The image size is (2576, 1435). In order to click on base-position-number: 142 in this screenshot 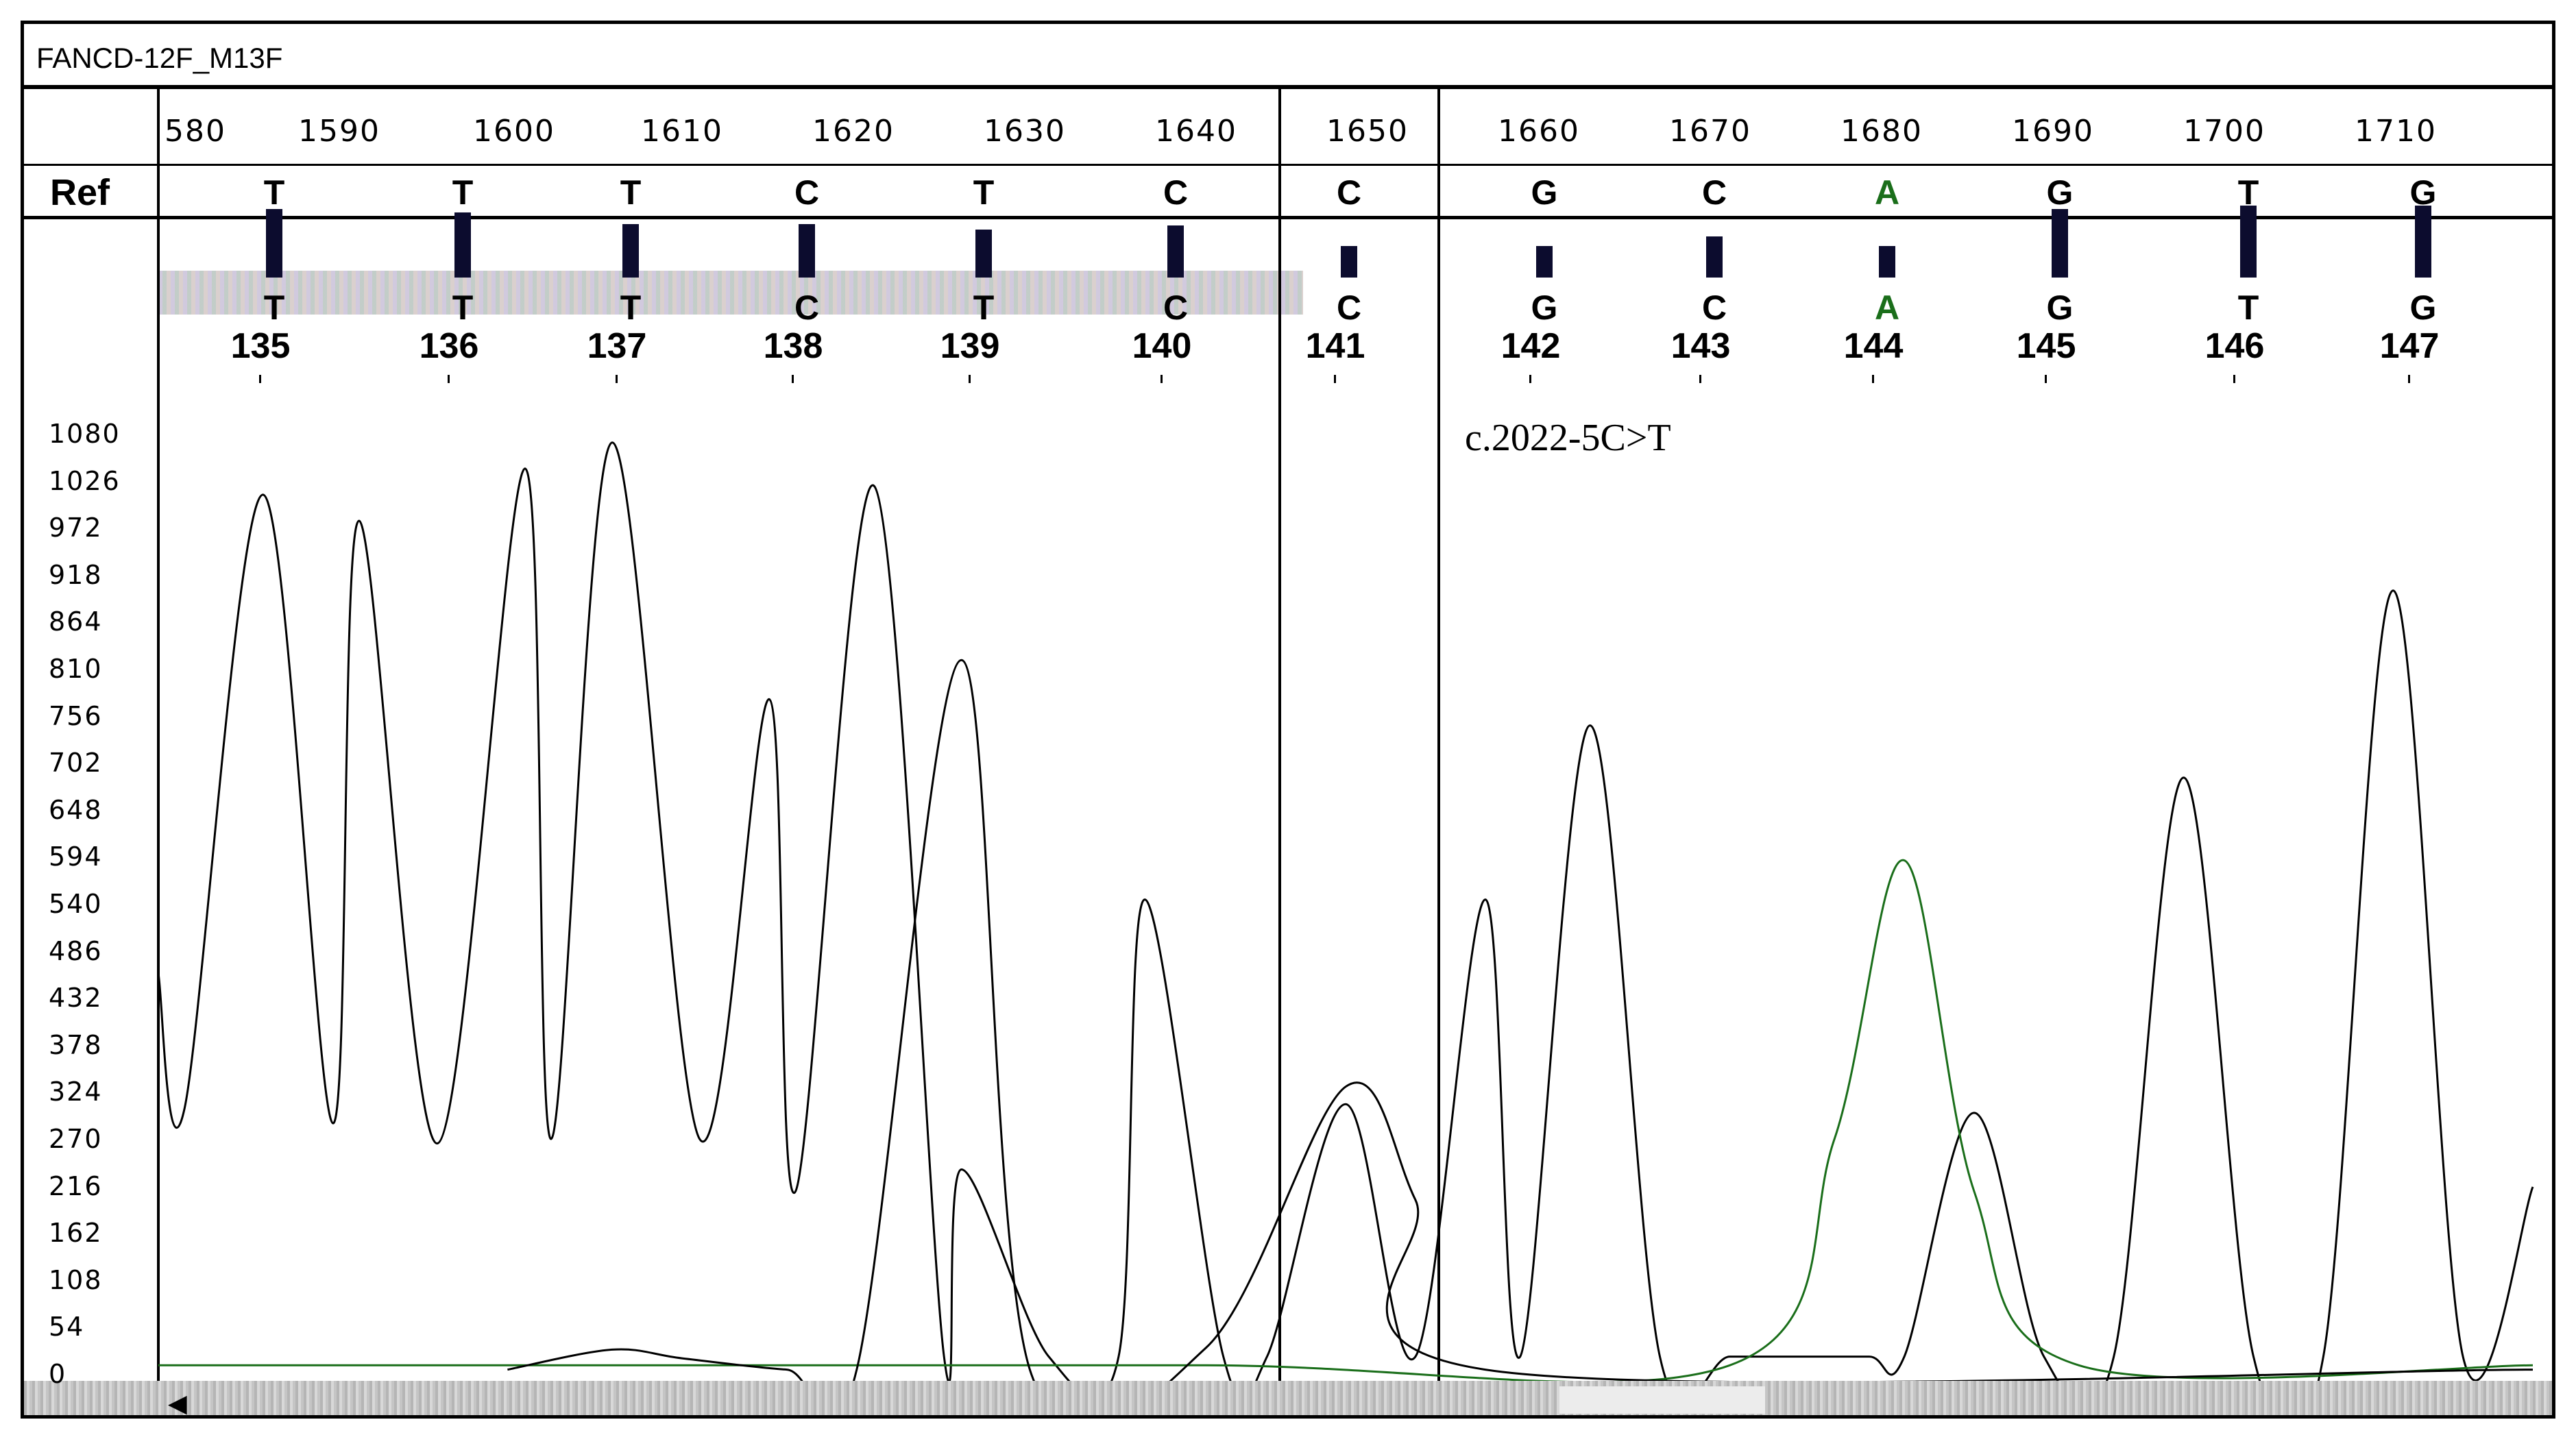, I will do `click(1530, 346)`.